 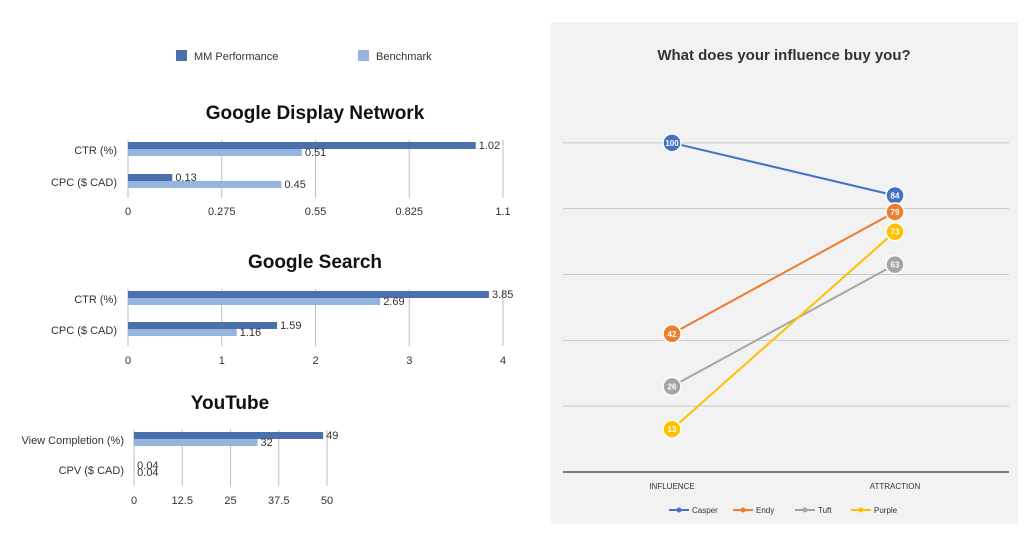 What do you see at coordinates (182, 501) in the screenshot?
I see `tick-label: 12.5` at bounding box center [182, 501].